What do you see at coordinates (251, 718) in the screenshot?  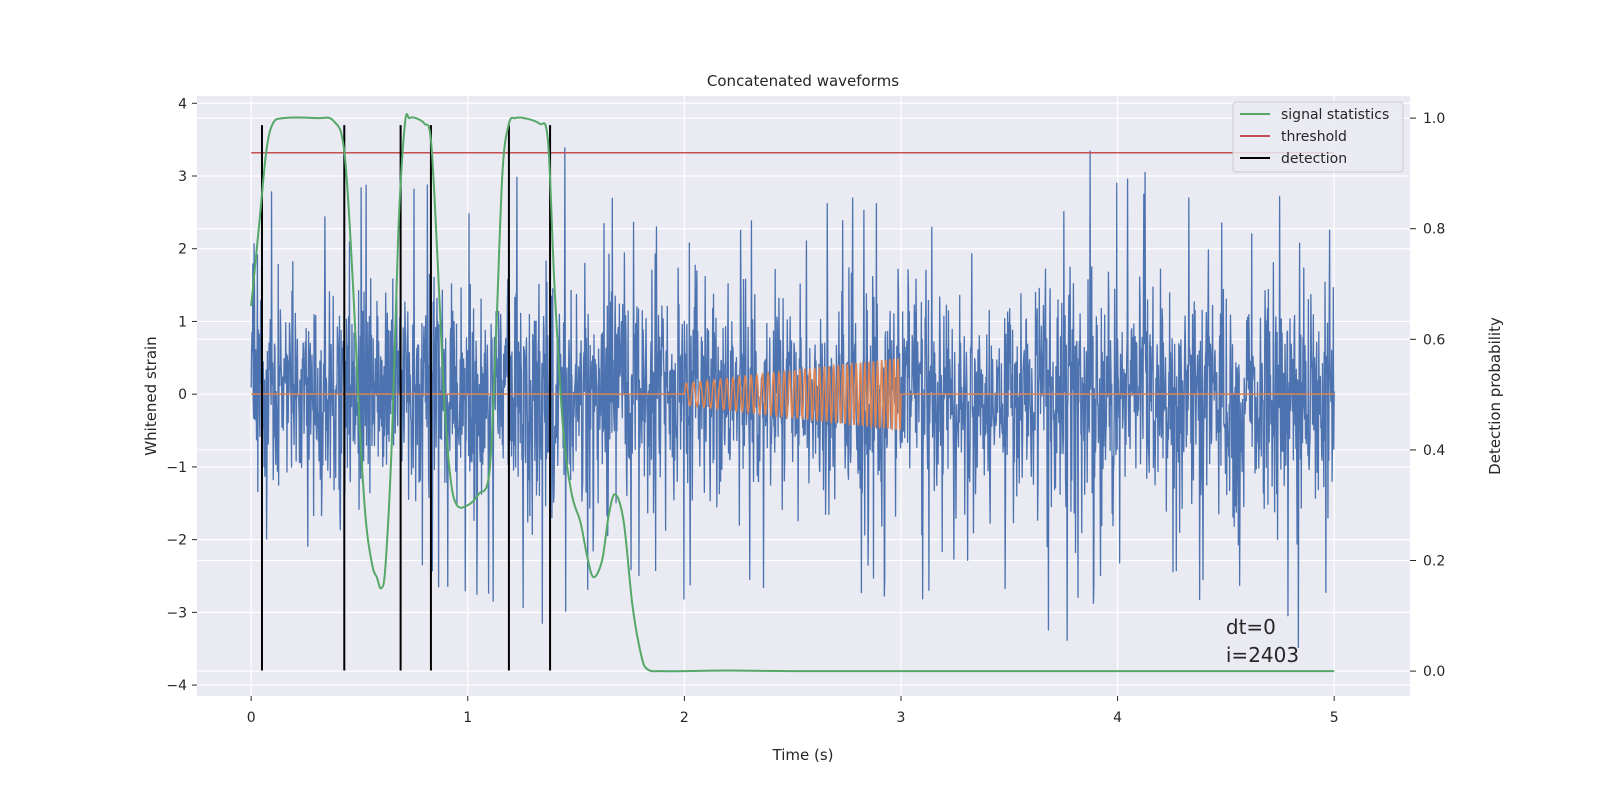 I see `x-tick-label: 0` at bounding box center [251, 718].